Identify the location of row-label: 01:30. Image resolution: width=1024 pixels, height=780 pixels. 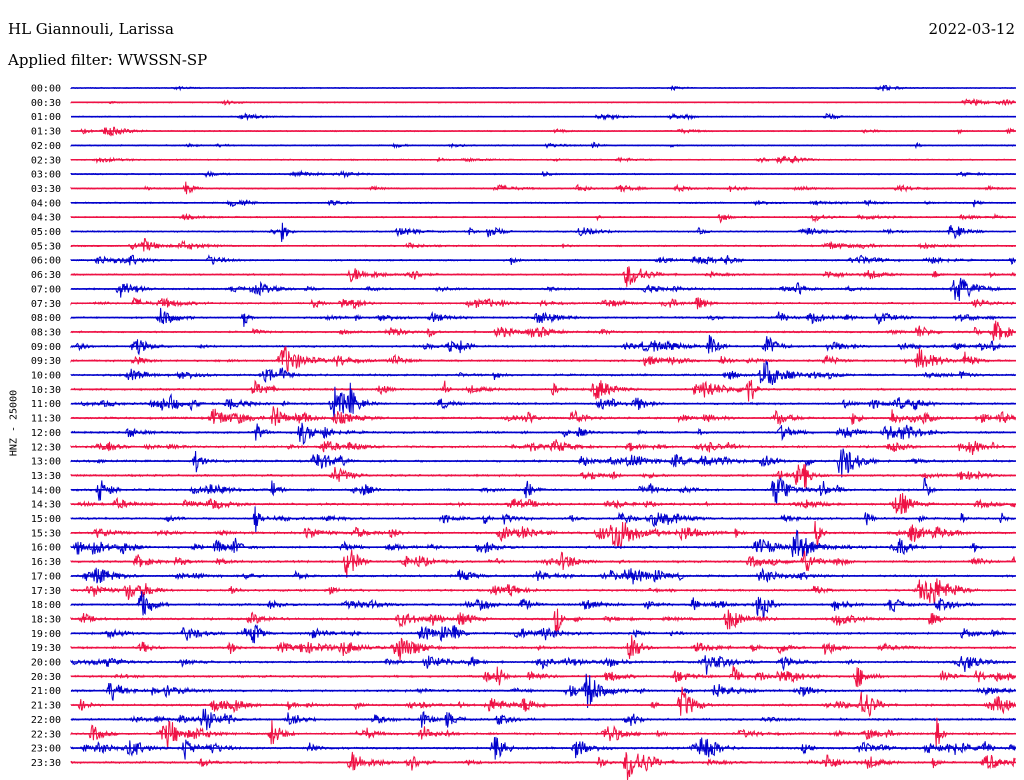
(46, 132).